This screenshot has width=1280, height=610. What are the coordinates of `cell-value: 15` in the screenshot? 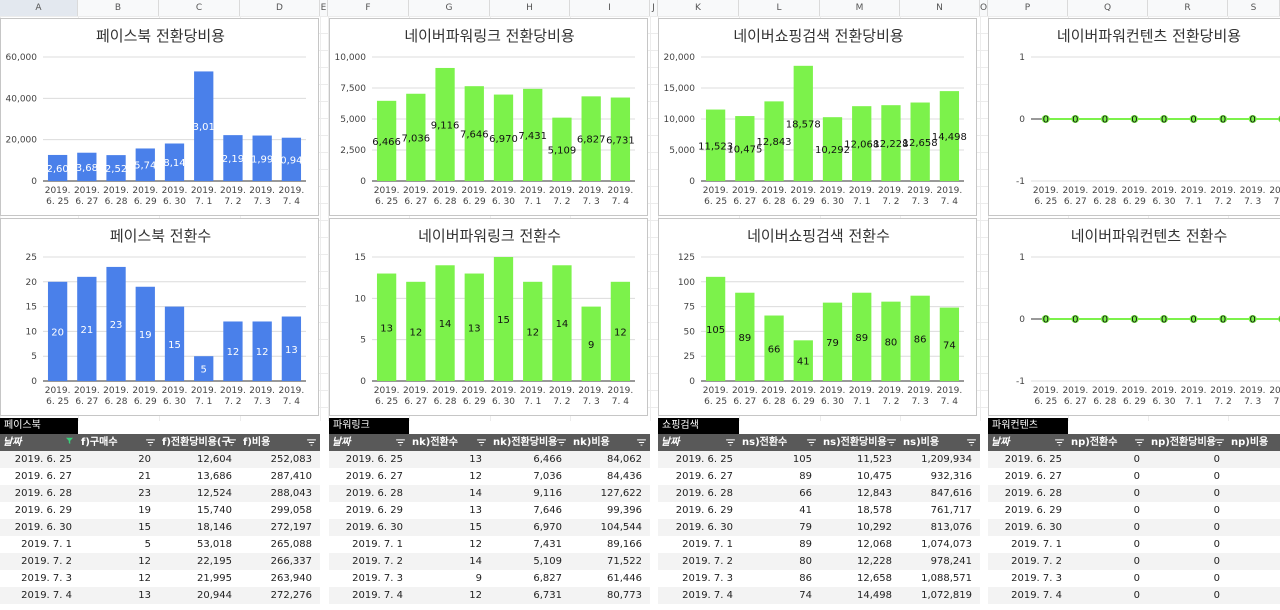 It's located at (475, 527).